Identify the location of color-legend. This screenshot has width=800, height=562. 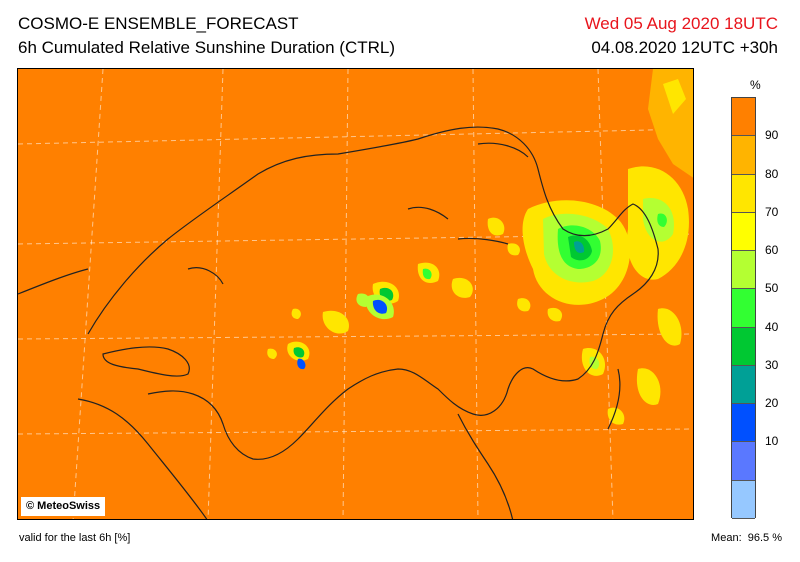
(743, 308).